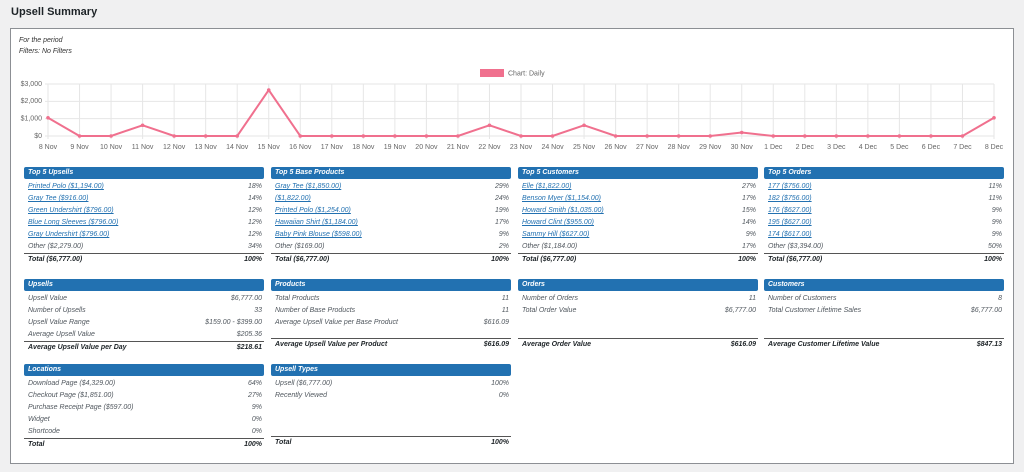 Image resolution: width=1024 pixels, height=472 pixels. I want to click on row-value: 18%, so click(254, 186).